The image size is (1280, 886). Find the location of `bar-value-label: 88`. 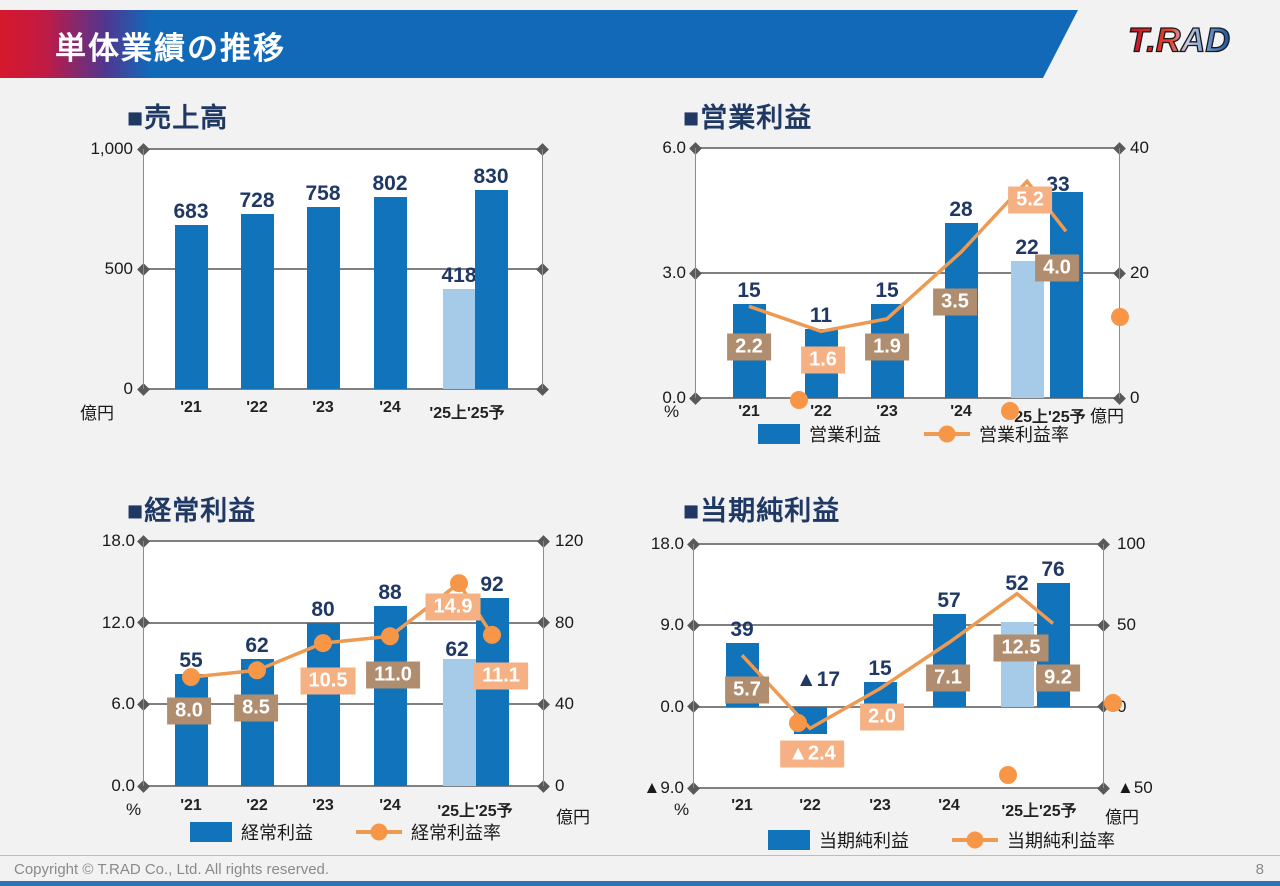

bar-value-label: 88 is located at coordinates (390, 593).